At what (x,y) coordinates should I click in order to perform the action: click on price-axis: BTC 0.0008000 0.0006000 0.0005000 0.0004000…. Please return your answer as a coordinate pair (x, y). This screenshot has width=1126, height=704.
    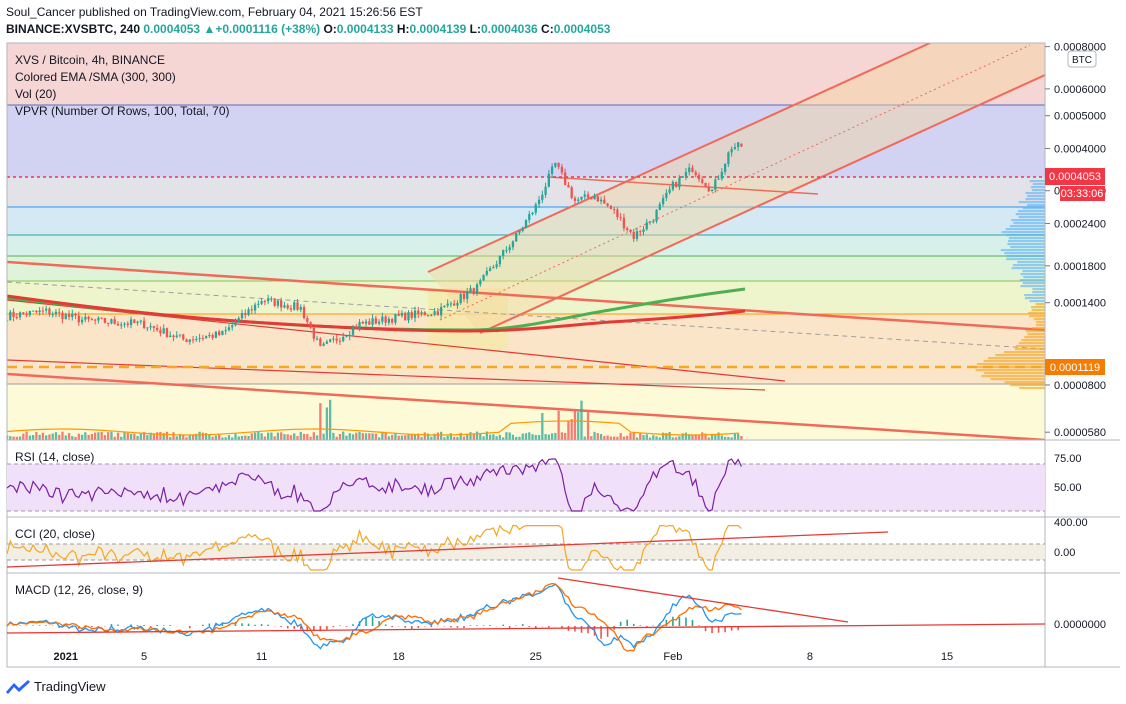
    Looking at the image, I should click on (1075, 336).